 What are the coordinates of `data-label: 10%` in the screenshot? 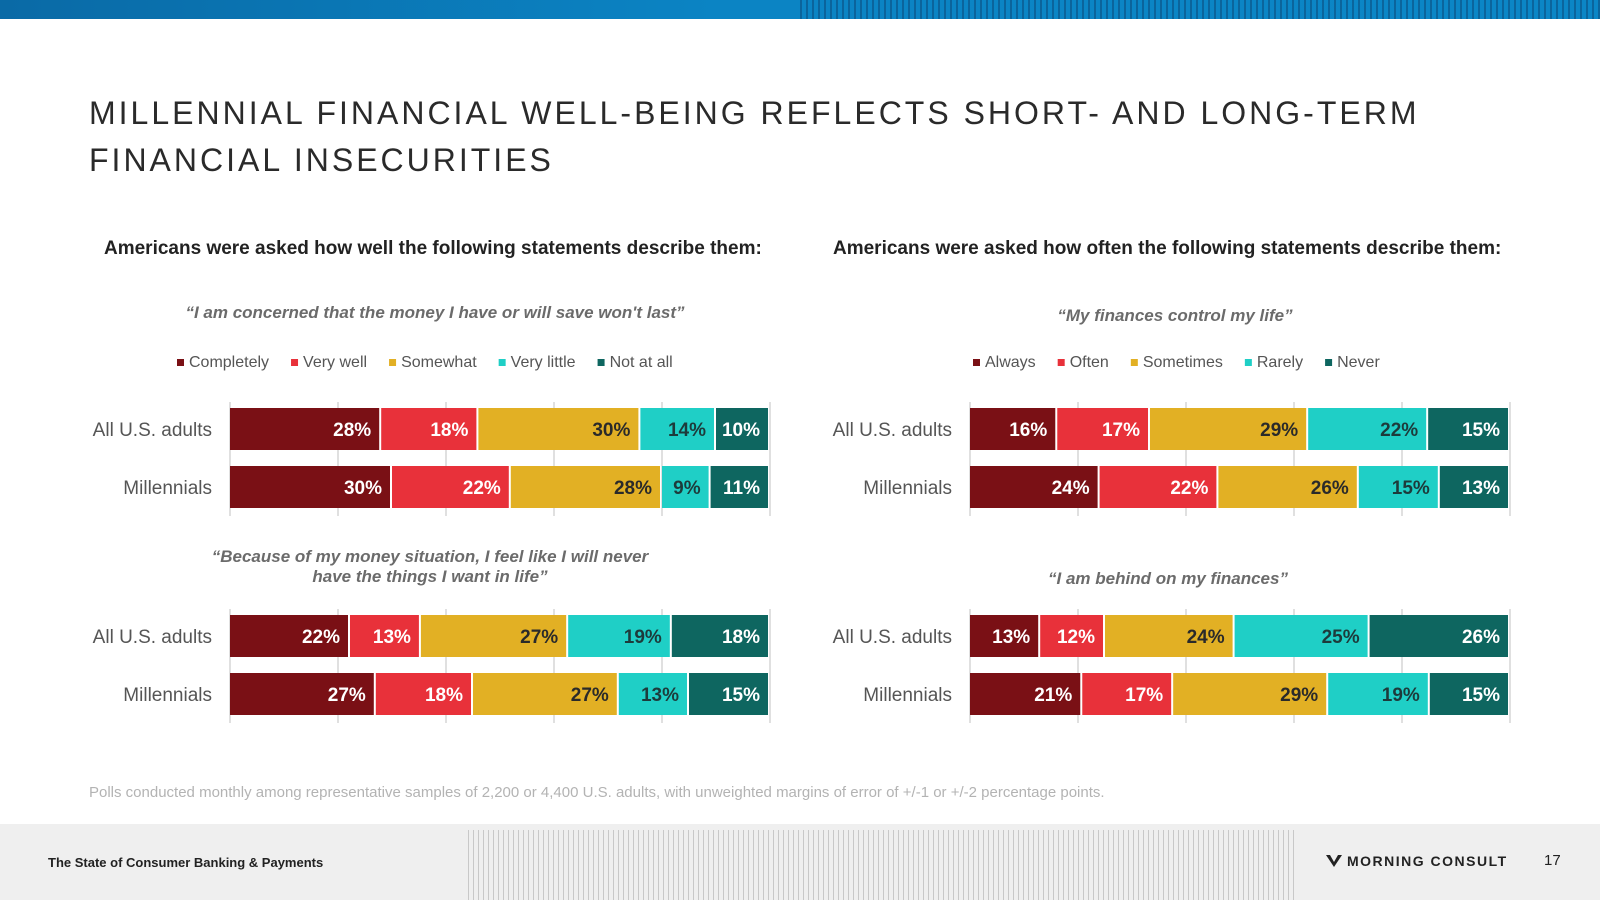 It's located at (741, 430).